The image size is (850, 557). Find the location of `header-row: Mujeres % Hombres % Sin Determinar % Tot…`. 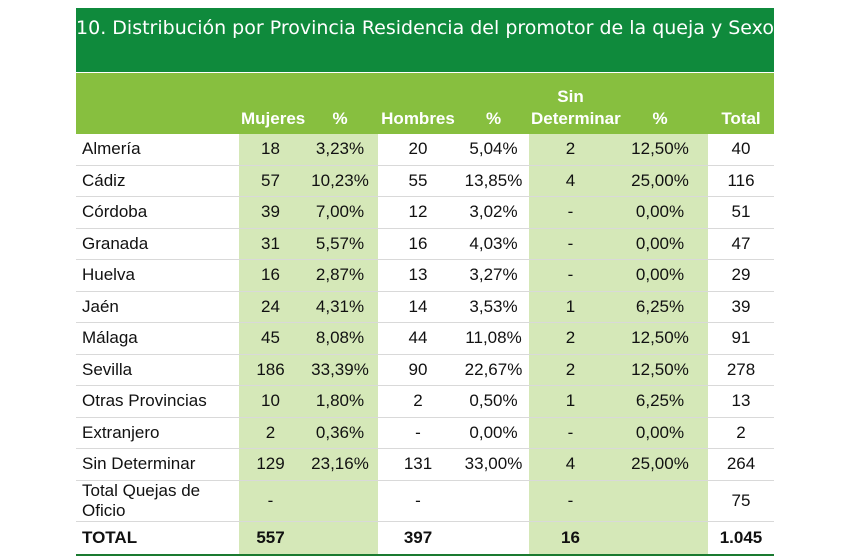

header-row: Mujeres % Hombres % Sin Determinar % Tot… is located at coordinates (425, 103).